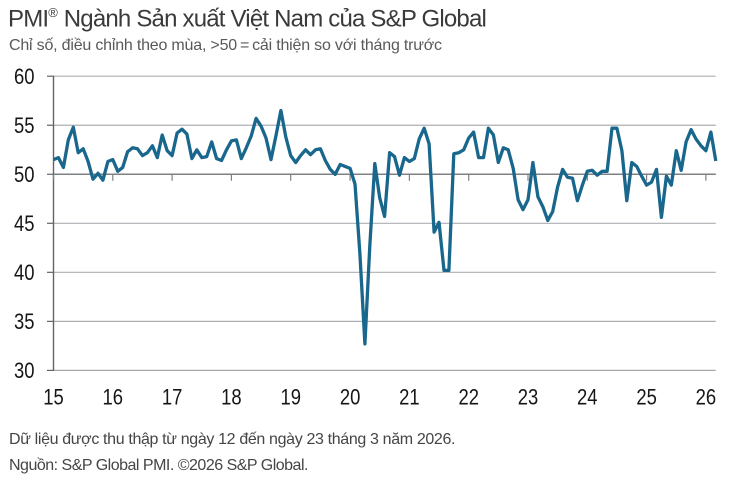 The image size is (730, 482). Describe the element at coordinates (172, 397) in the screenshot. I see `svg-text: 17` at that location.